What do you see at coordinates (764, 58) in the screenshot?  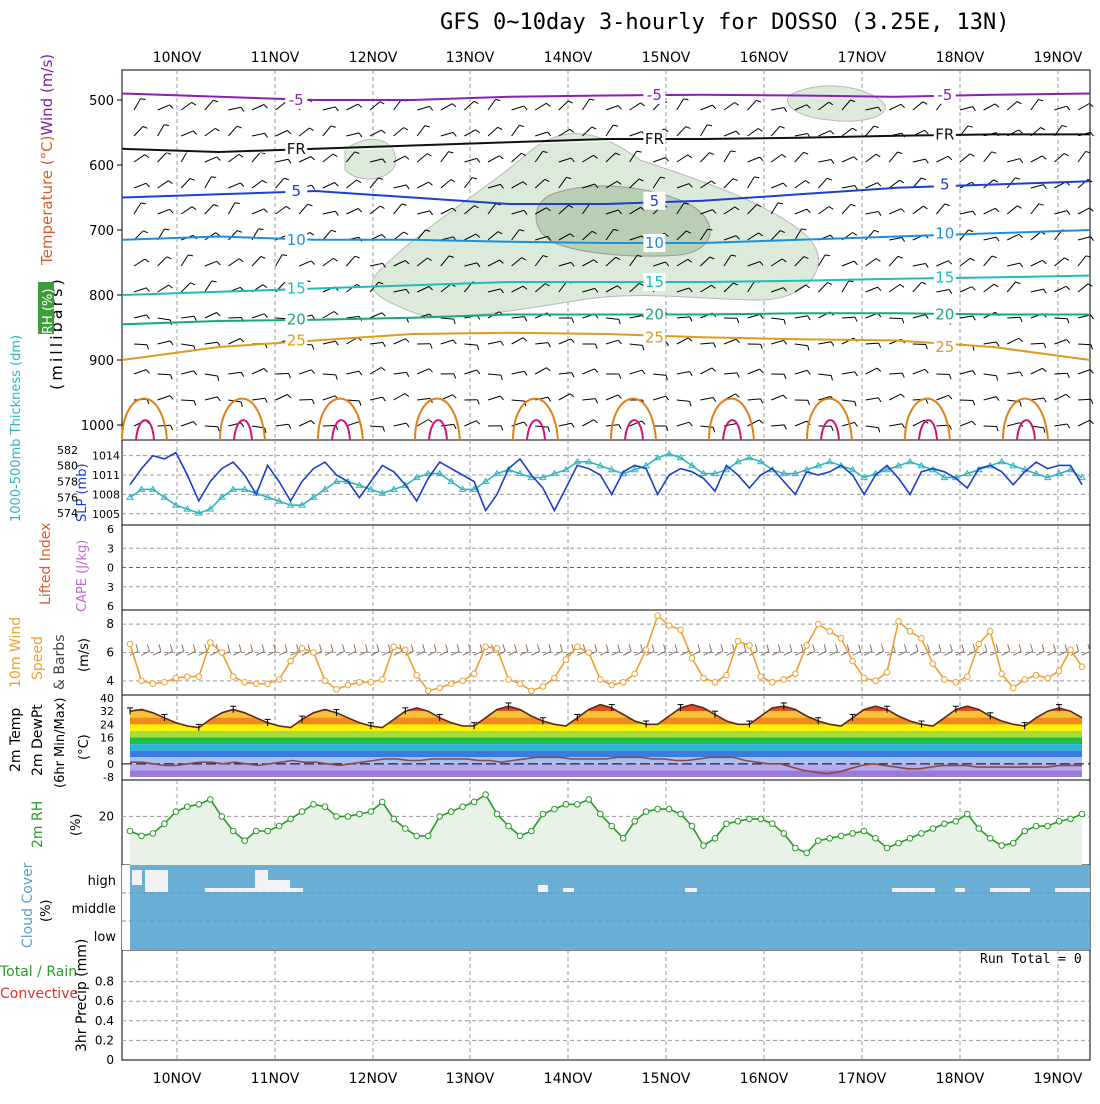 I see `top-date-label: 16NOV` at bounding box center [764, 58].